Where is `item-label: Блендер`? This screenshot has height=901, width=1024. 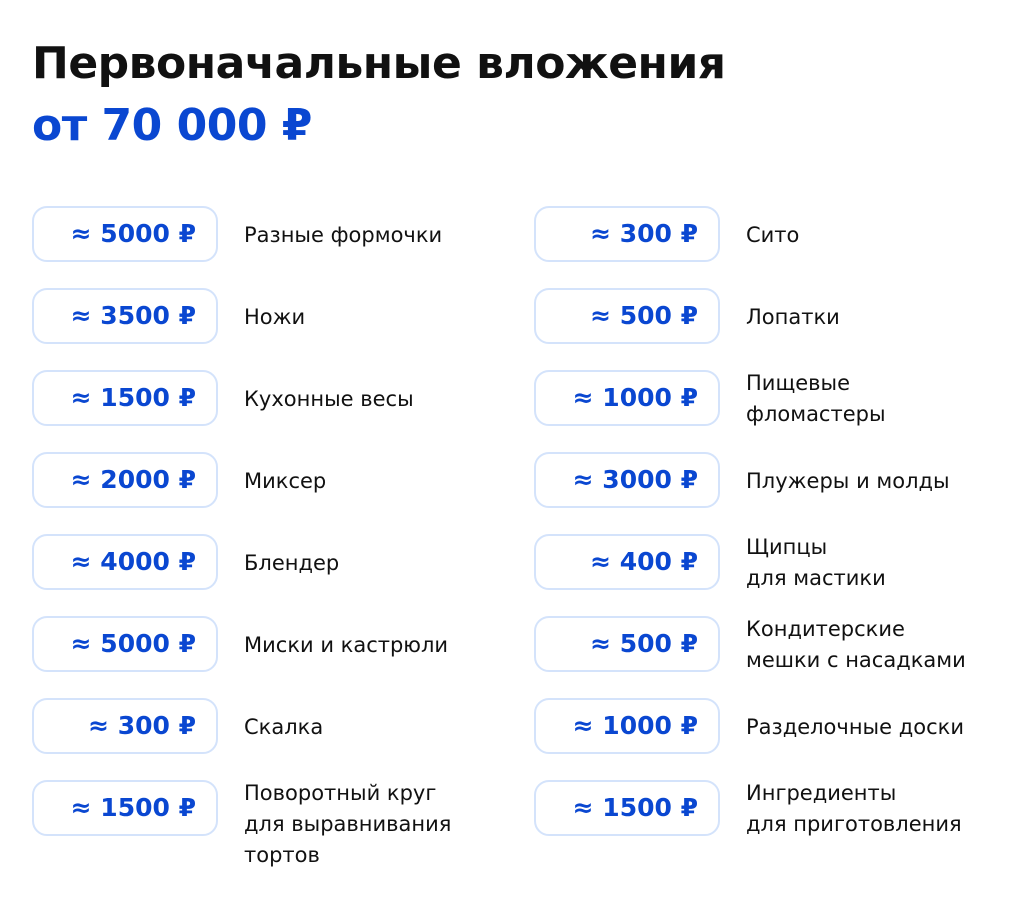 item-label: Блендер is located at coordinates (291, 563).